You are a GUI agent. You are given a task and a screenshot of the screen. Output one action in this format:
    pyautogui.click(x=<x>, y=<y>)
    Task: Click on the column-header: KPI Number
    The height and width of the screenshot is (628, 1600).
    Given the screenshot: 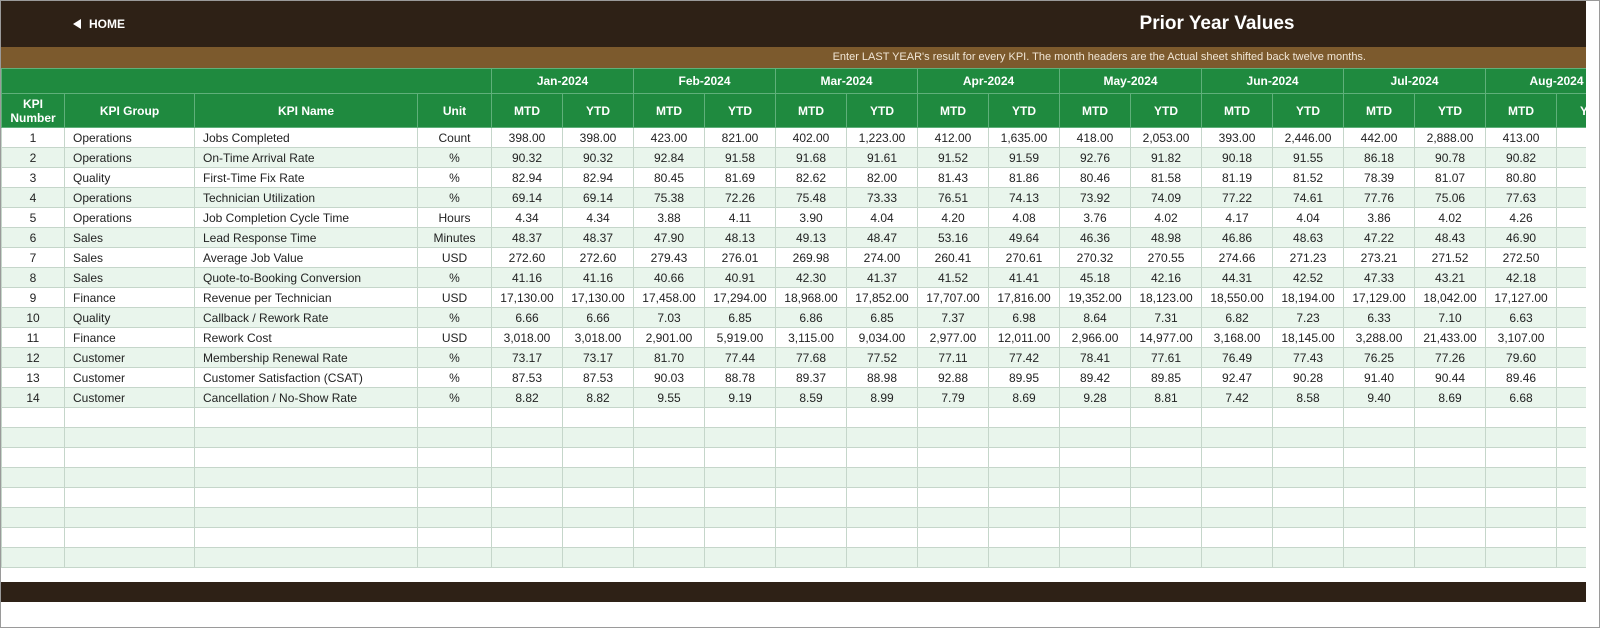 What is the action you would take?
    pyautogui.click(x=33, y=110)
    